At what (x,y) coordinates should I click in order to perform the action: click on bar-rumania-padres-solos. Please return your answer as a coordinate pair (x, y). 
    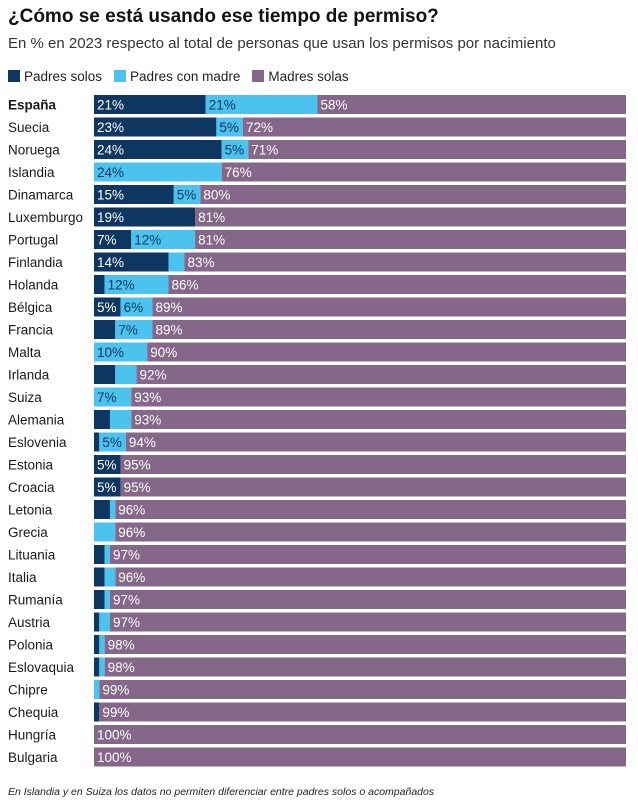
    Looking at the image, I should click on (99, 599).